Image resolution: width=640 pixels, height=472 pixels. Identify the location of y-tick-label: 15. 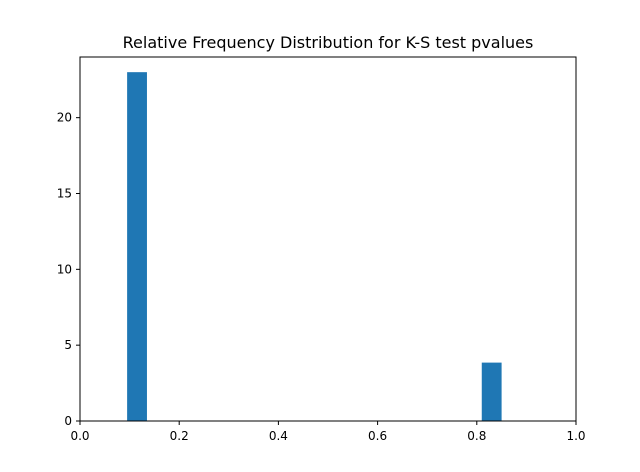
(64, 194).